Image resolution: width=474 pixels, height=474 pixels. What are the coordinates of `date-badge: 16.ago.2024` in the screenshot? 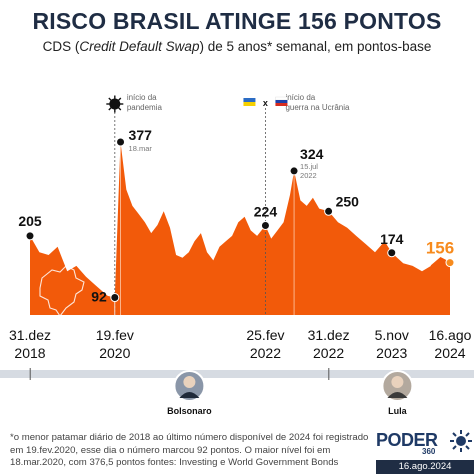 It's located at (425, 467).